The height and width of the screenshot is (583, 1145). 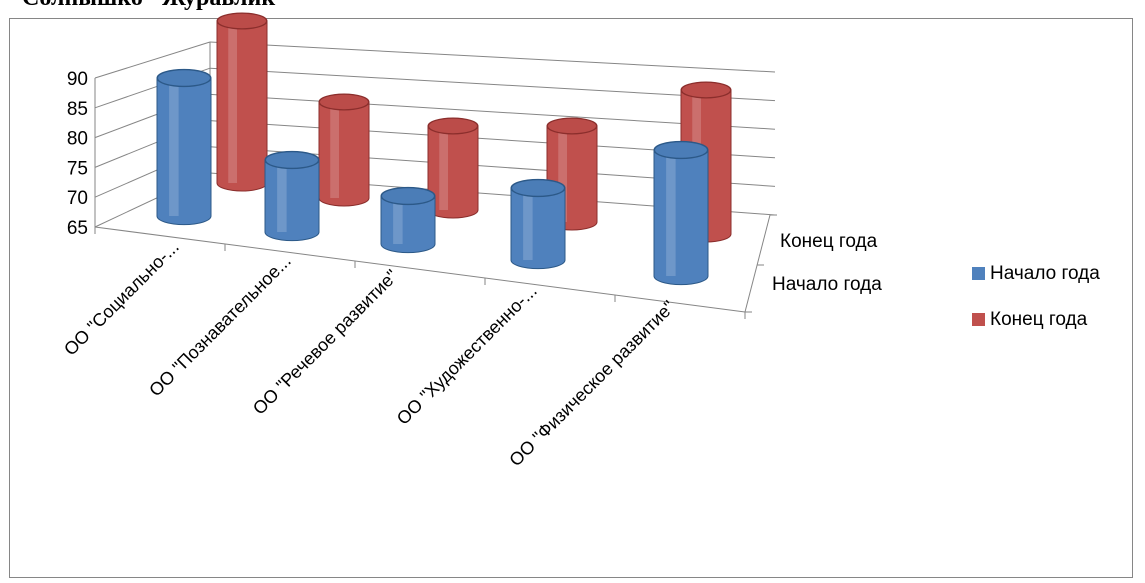 I want to click on legend: Начало года Конец года, so click(x=1036, y=296).